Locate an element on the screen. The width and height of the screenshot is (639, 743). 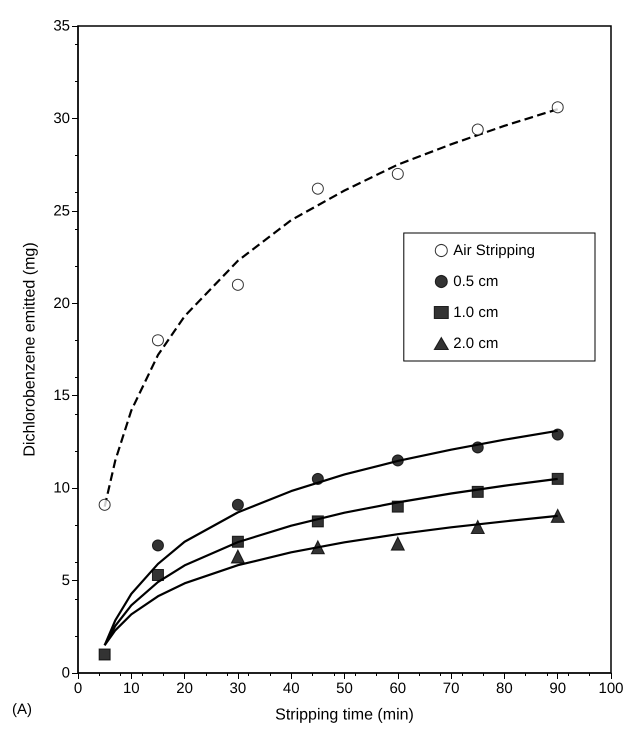
y-tick-label: 20 is located at coordinates (61, 303).